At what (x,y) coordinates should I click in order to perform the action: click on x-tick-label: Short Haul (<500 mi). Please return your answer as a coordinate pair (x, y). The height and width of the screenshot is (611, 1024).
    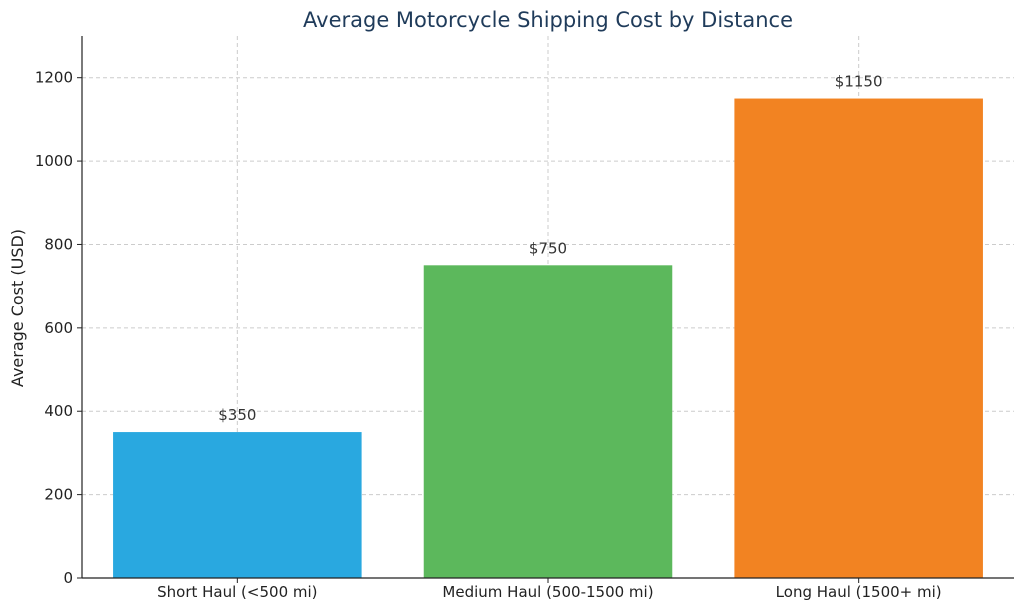
    Looking at the image, I should click on (237, 592).